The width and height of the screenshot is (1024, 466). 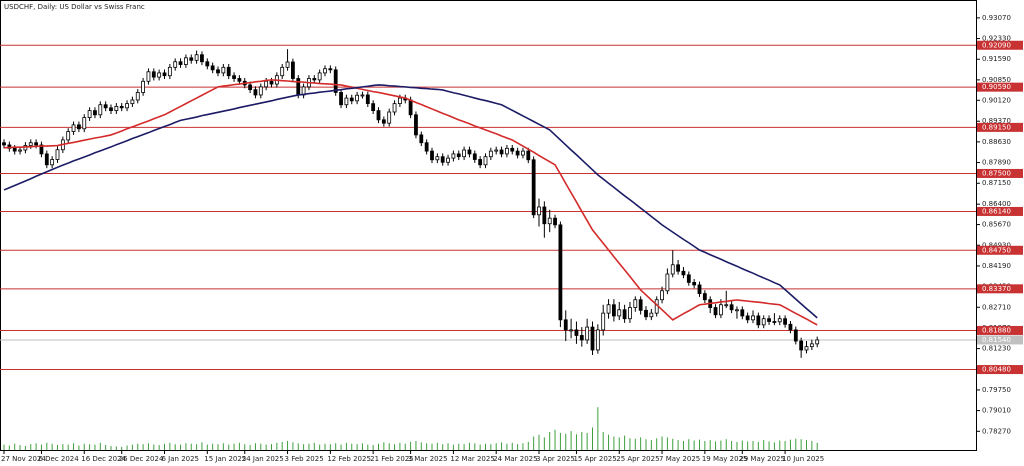 What do you see at coordinates (58, 459) in the screenshot?
I see `x-tick-label: 6 Dec 2024` at bounding box center [58, 459].